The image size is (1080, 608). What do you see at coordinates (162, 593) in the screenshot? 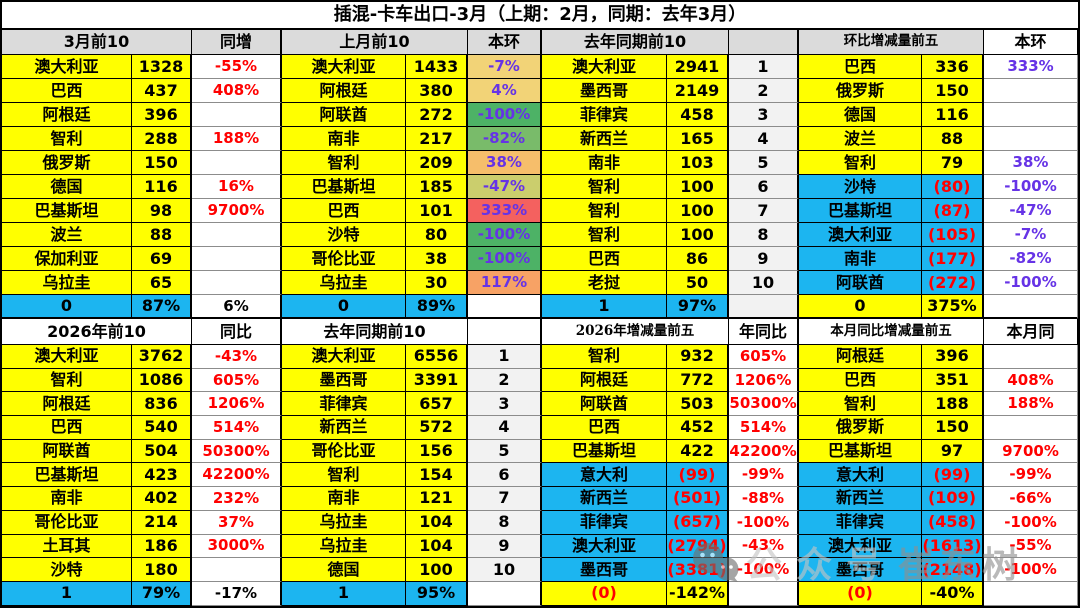
I see `total-cell: 79%` at bounding box center [162, 593].